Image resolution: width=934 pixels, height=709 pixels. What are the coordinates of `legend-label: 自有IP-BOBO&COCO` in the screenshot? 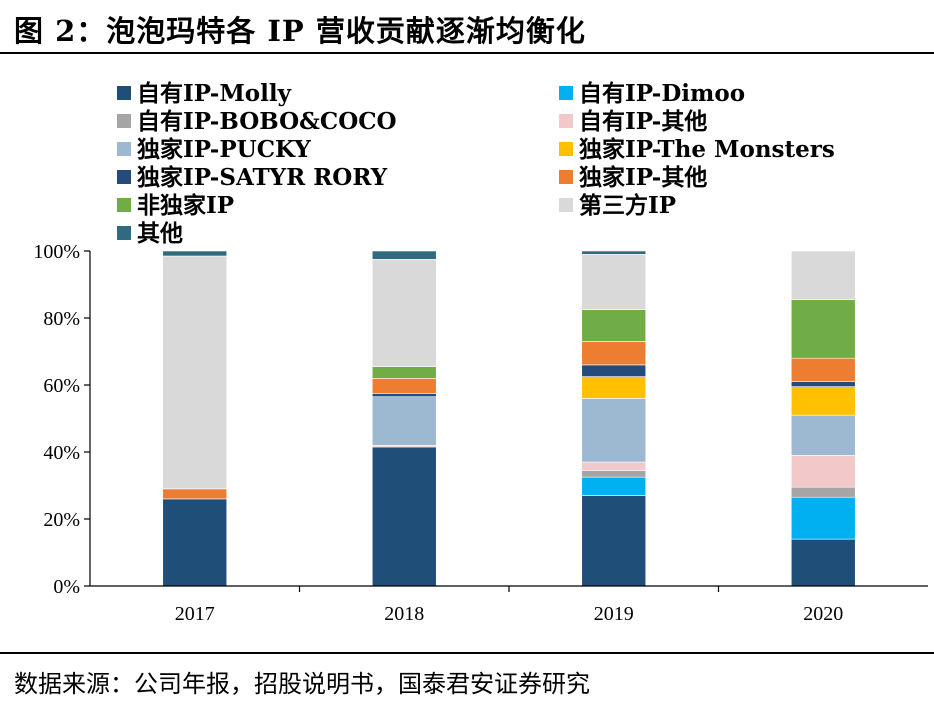 It's located at (267, 121).